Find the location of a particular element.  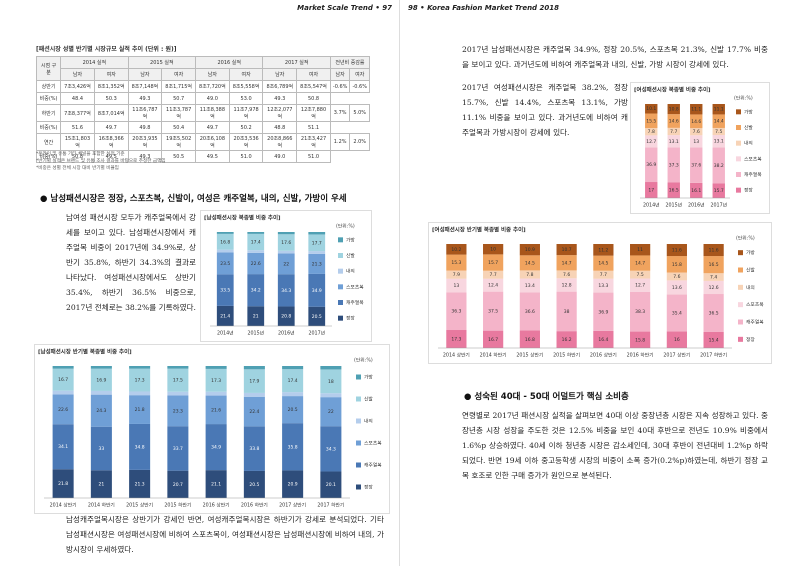

value-label: 13.1 is located at coordinates (674, 142).